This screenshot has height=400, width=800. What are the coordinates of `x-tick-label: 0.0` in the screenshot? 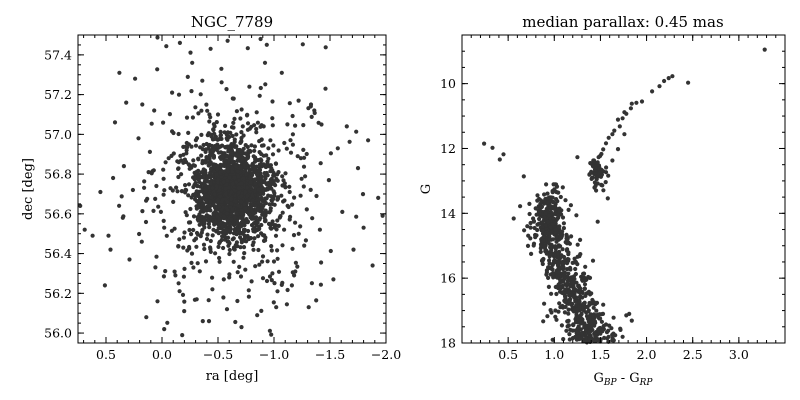 It's located at (162, 354).